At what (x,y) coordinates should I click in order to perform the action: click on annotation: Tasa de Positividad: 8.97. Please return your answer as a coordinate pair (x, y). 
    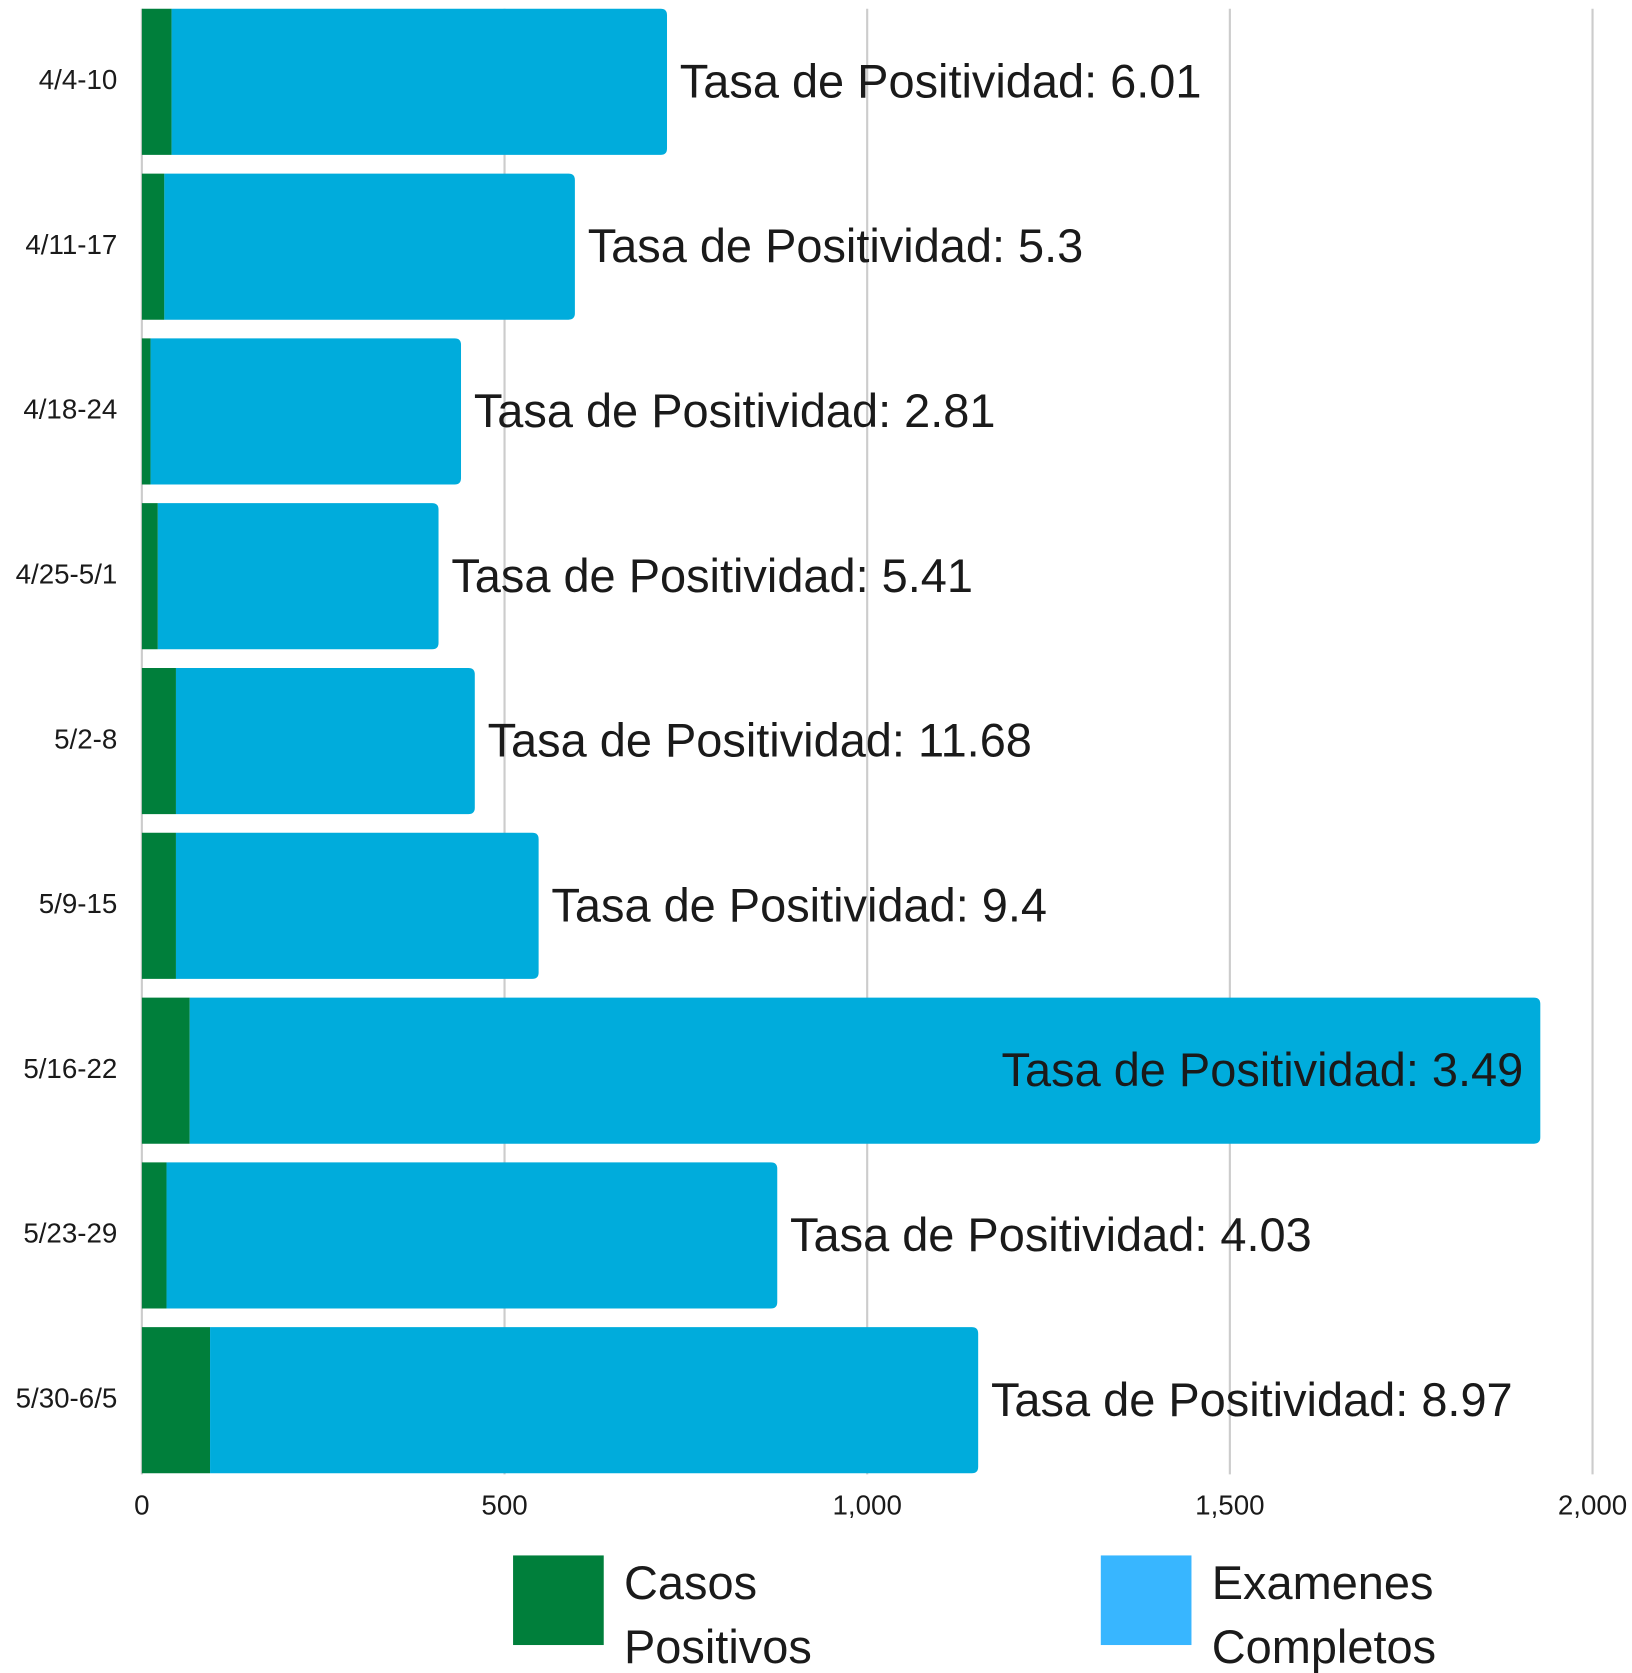
    Looking at the image, I should click on (1252, 1400).